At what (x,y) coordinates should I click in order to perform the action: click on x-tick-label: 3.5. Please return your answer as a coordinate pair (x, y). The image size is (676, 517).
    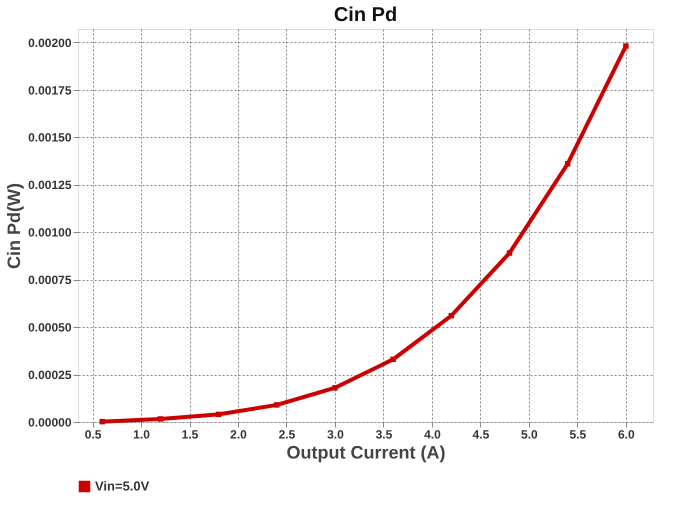
    Looking at the image, I should click on (384, 435).